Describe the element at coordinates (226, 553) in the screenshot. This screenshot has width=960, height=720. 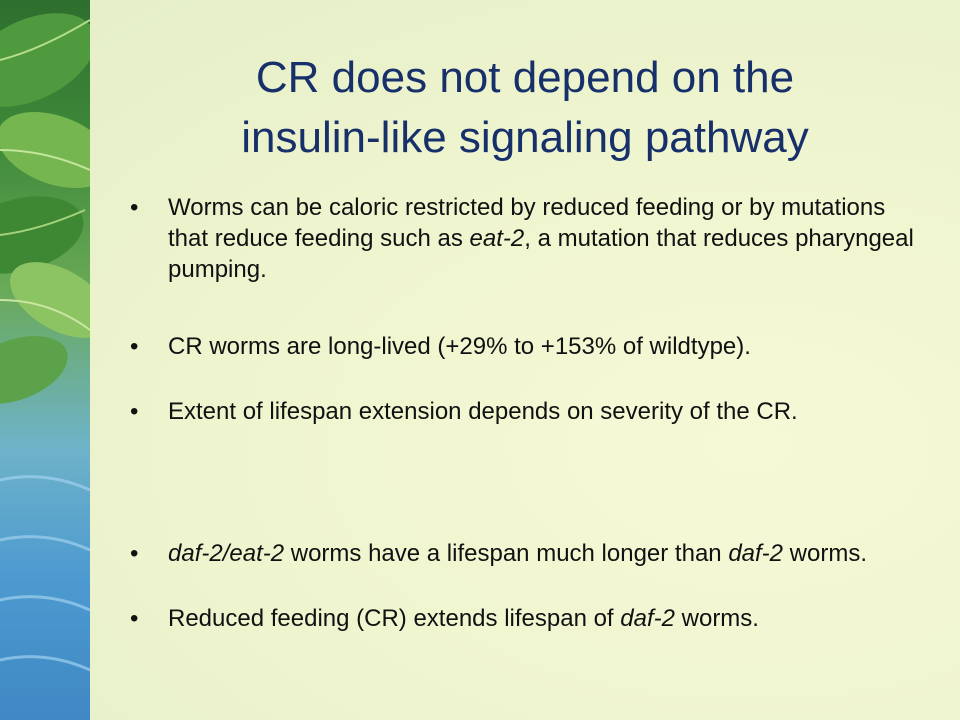
I see `gene-name-italic: daf-2/eat-2` at that location.